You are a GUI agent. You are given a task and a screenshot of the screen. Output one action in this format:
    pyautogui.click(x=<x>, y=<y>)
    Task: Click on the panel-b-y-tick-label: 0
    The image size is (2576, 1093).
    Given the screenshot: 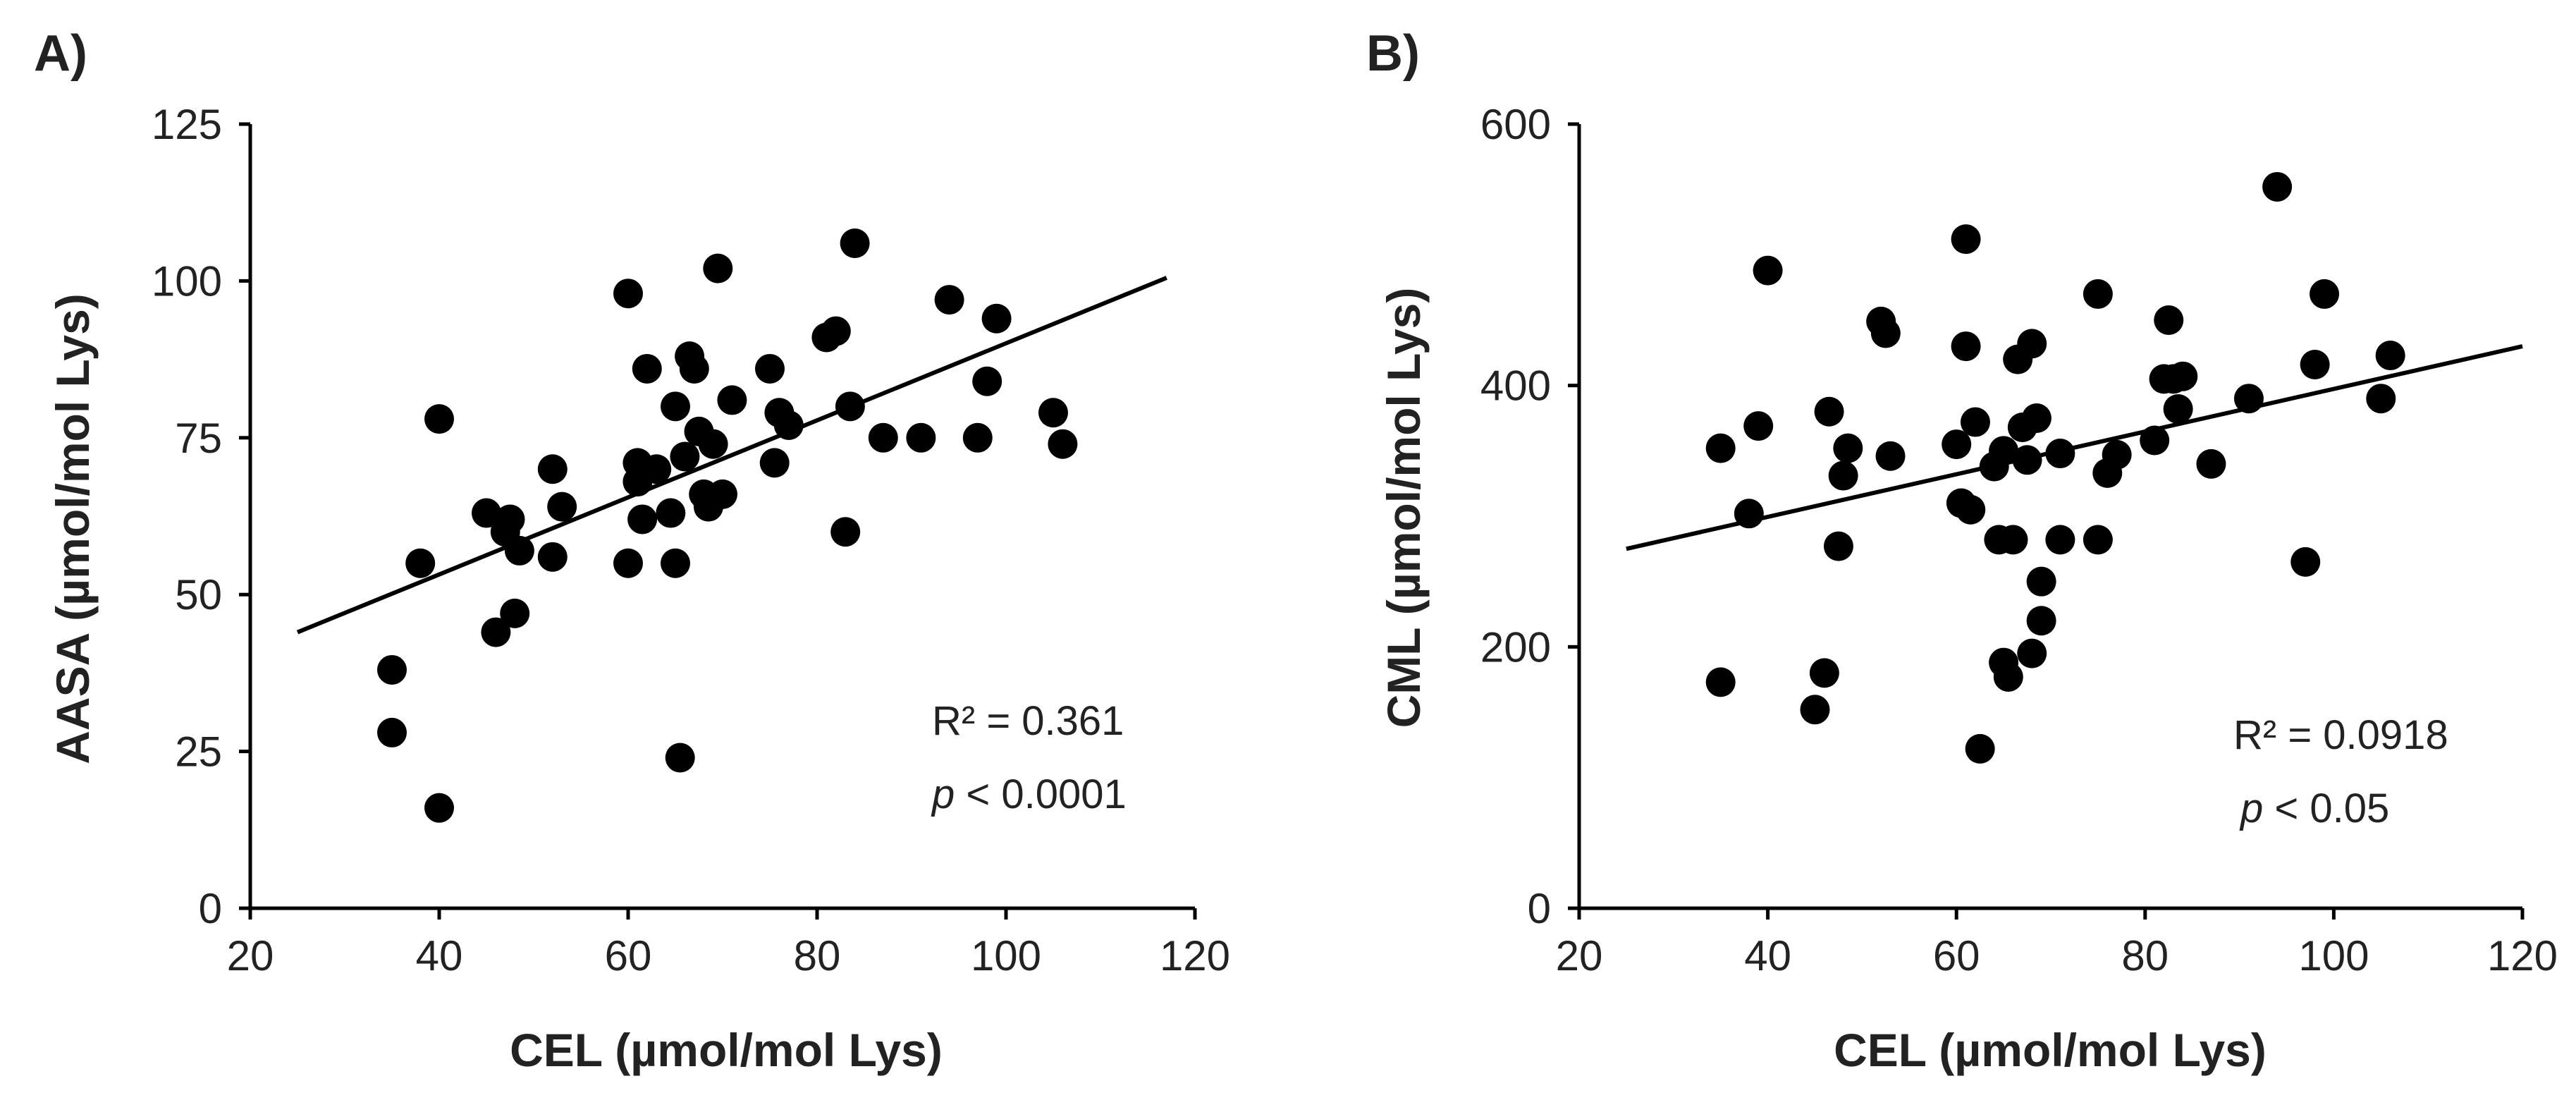 What is the action you would take?
    pyautogui.click(x=1539, y=909)
    